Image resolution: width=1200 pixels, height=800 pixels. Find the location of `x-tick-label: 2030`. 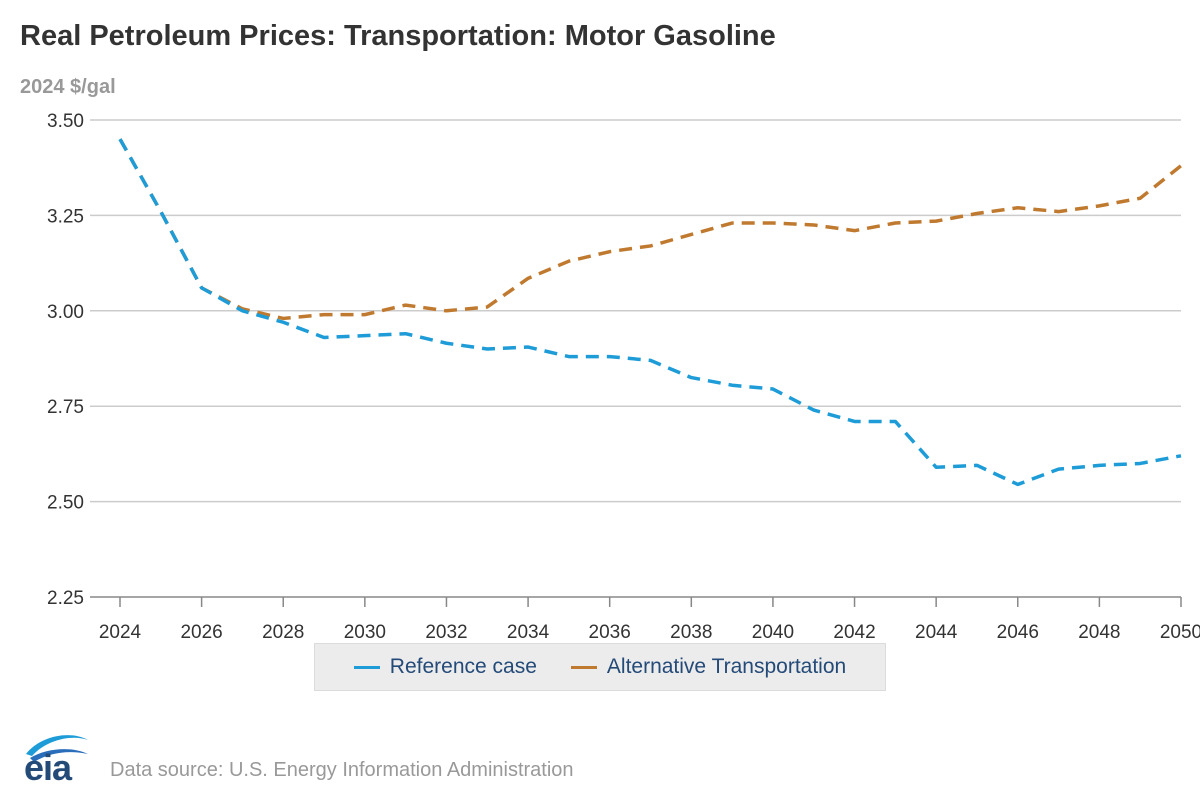

x-tick-label: 2030 is located at coordinates (365, 631).